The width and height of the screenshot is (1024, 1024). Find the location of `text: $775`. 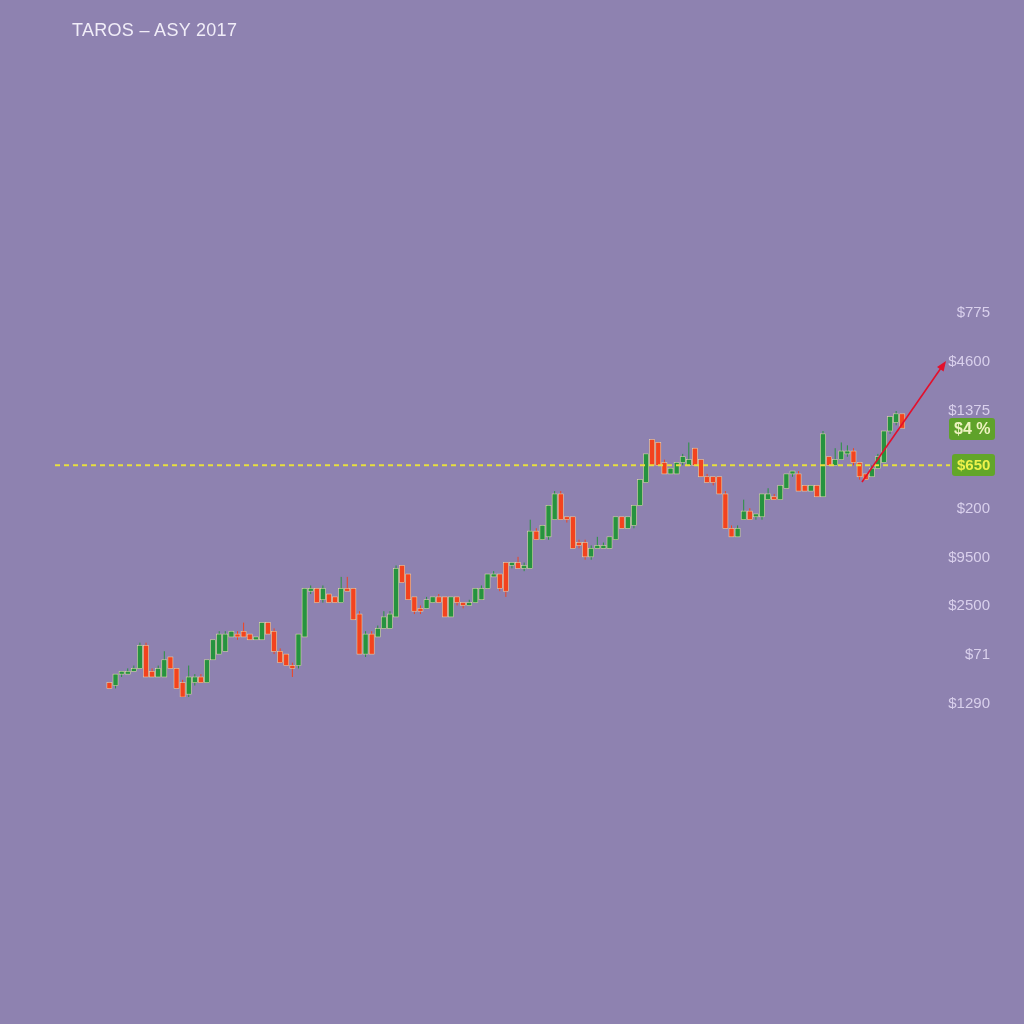

text: $775 is located at coordinates (973, 312).